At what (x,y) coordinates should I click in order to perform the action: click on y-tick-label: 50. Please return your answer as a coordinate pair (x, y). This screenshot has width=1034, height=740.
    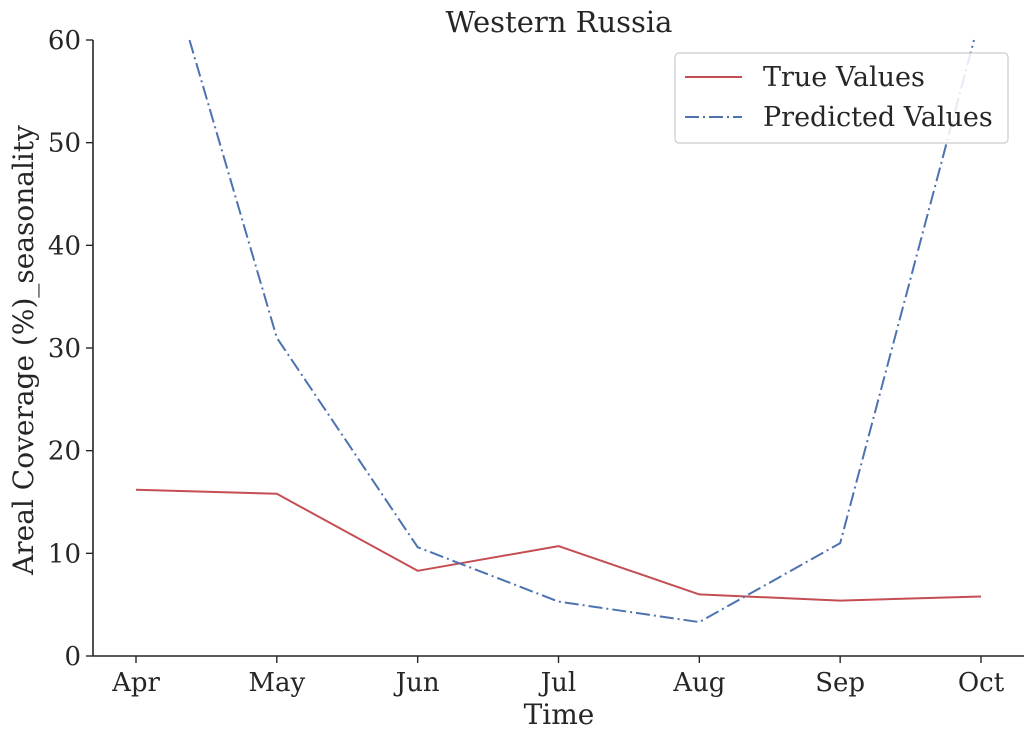
    Looking at the image, I should click on (64, 144).